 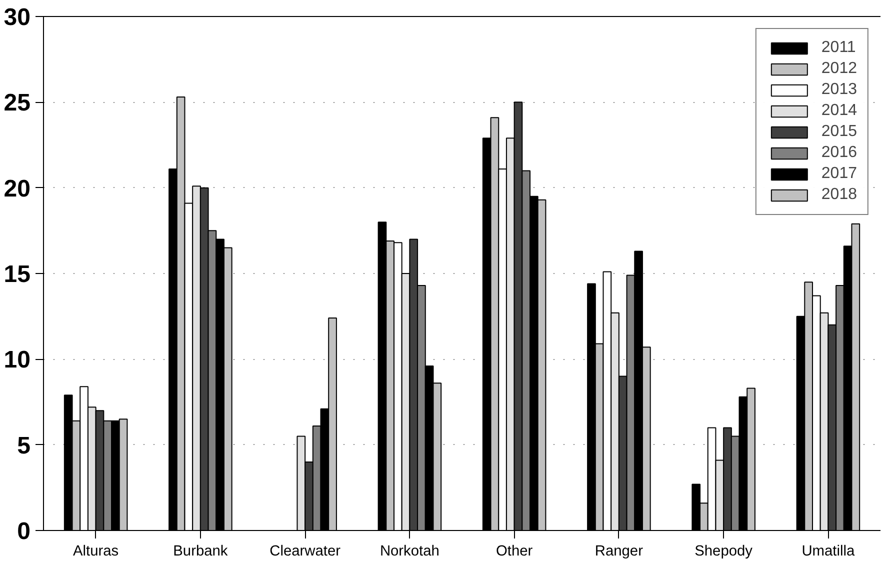 What do you see at coordinates (839, 132) in the screenshot?
I see `legend-label: 2015` at bounding box center [839, 132].